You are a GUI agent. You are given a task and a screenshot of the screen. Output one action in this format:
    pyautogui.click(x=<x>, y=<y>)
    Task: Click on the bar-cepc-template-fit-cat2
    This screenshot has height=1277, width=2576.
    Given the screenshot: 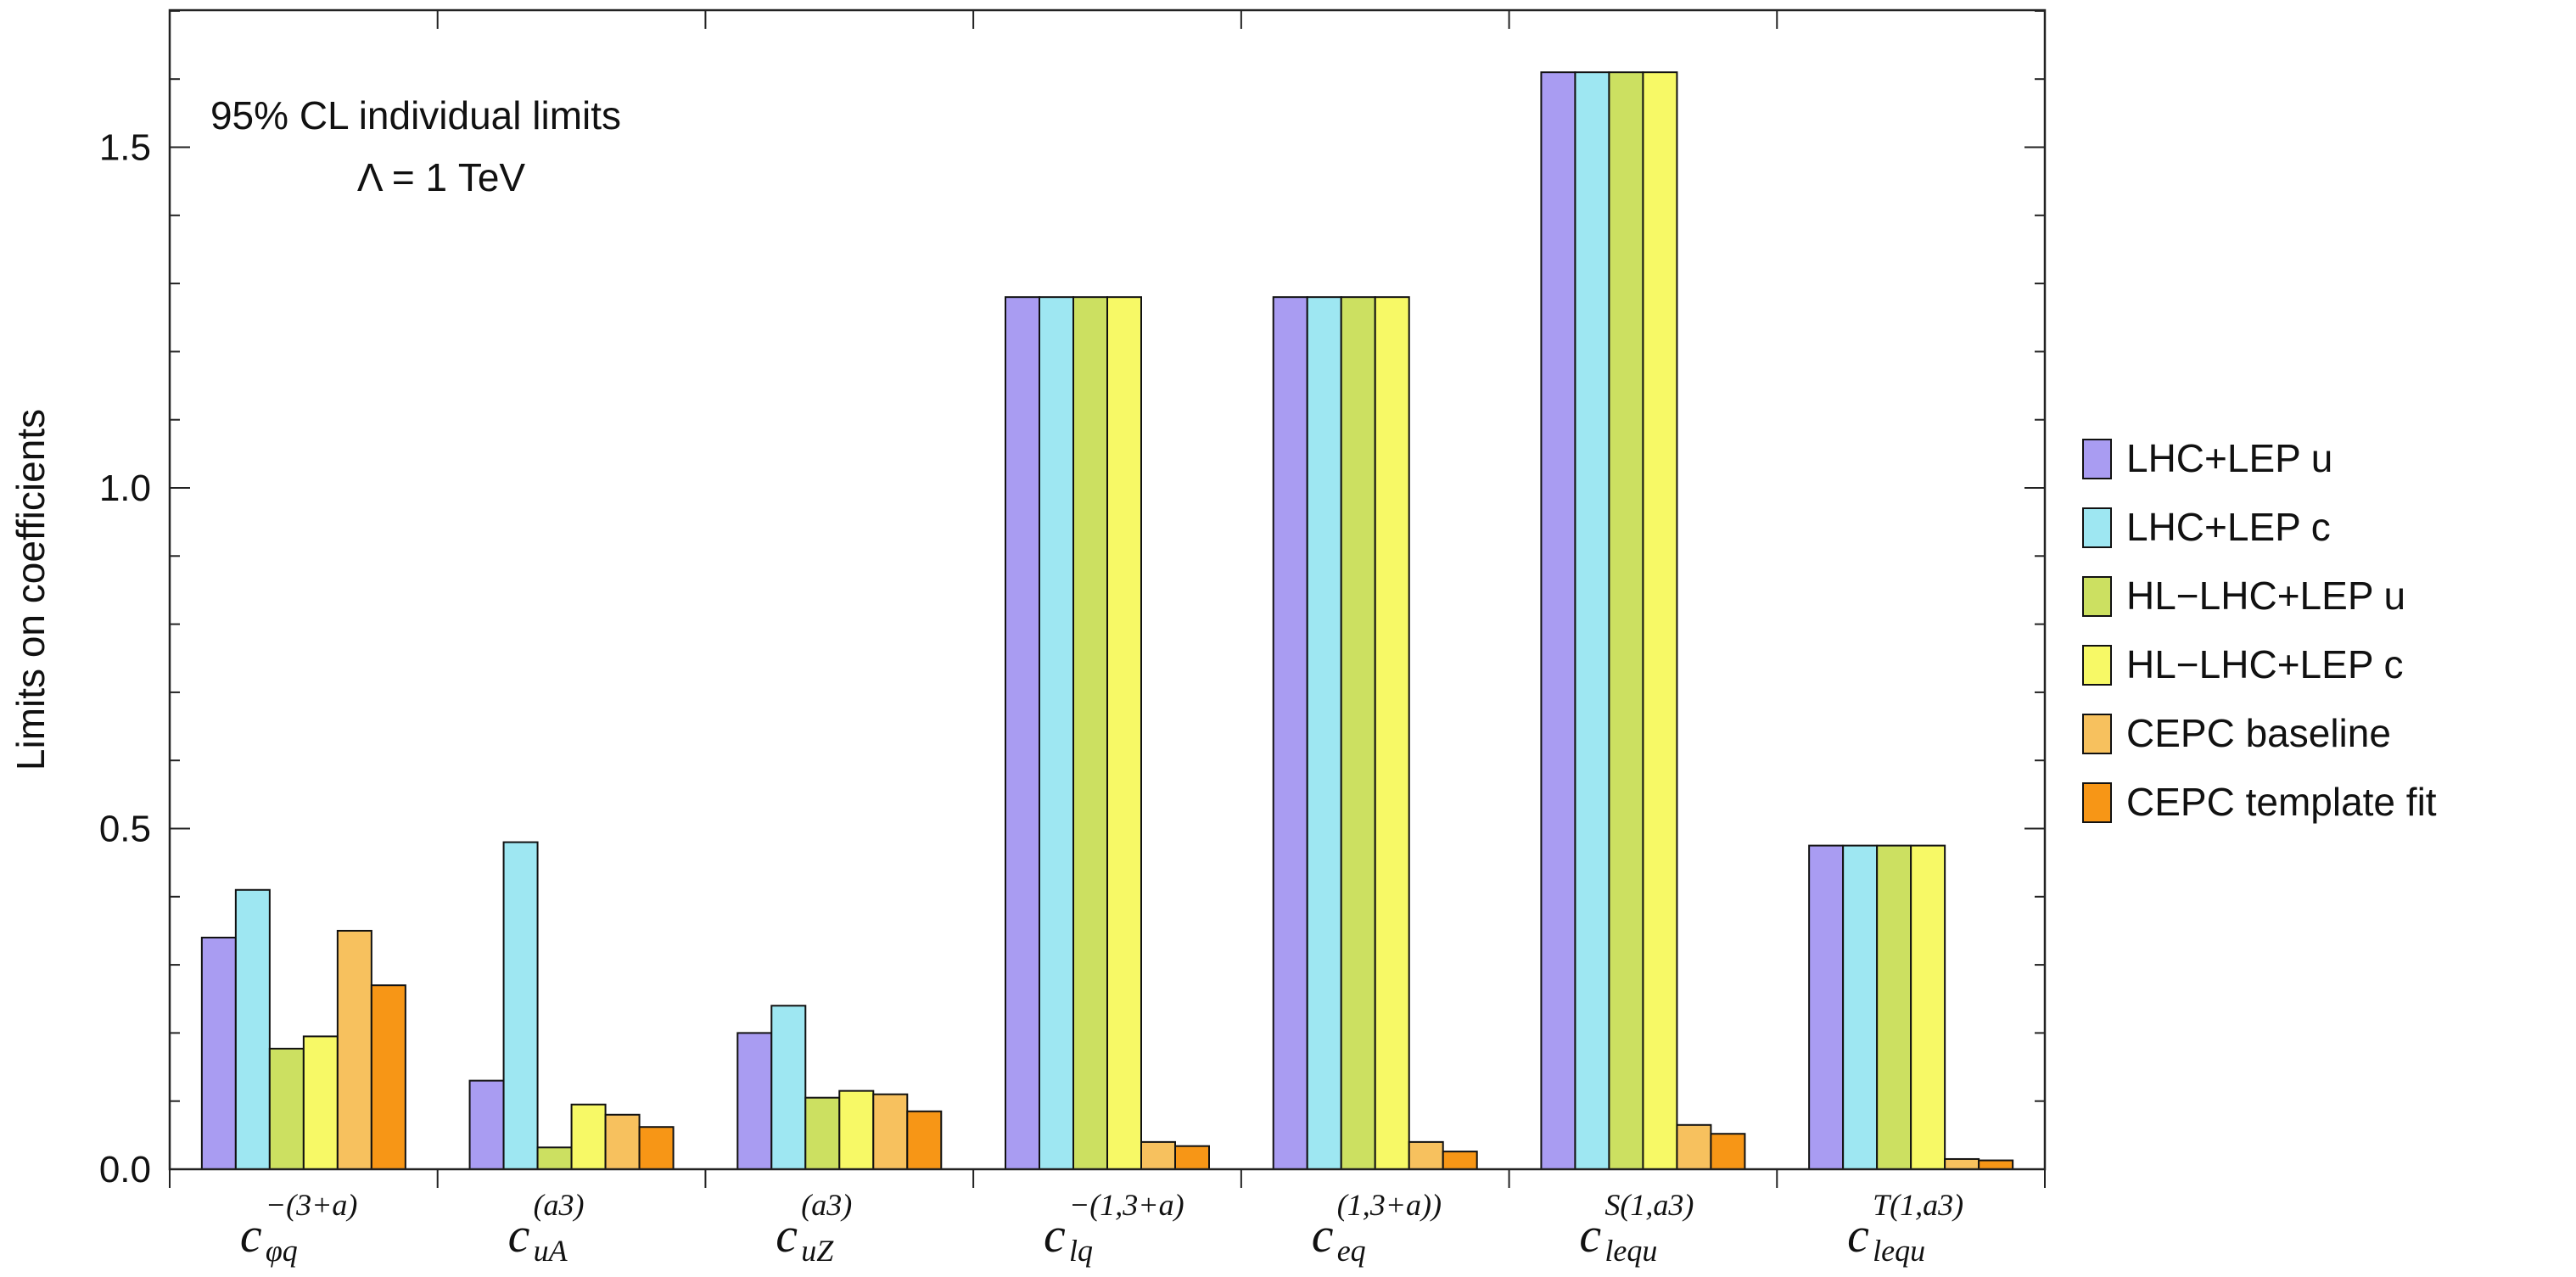 What is the action you would take?
    pyautogui.click(x=656, y=1148)
    